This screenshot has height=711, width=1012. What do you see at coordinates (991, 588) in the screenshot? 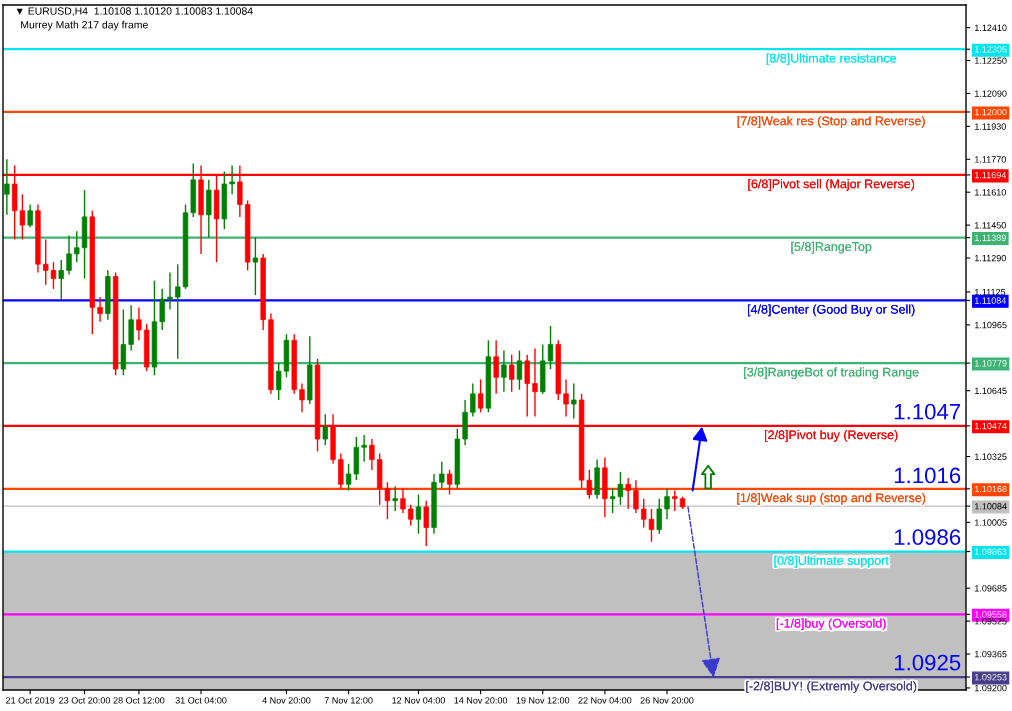
I see `y-tick-label: 1.09685` at bounding box center [991, 588].